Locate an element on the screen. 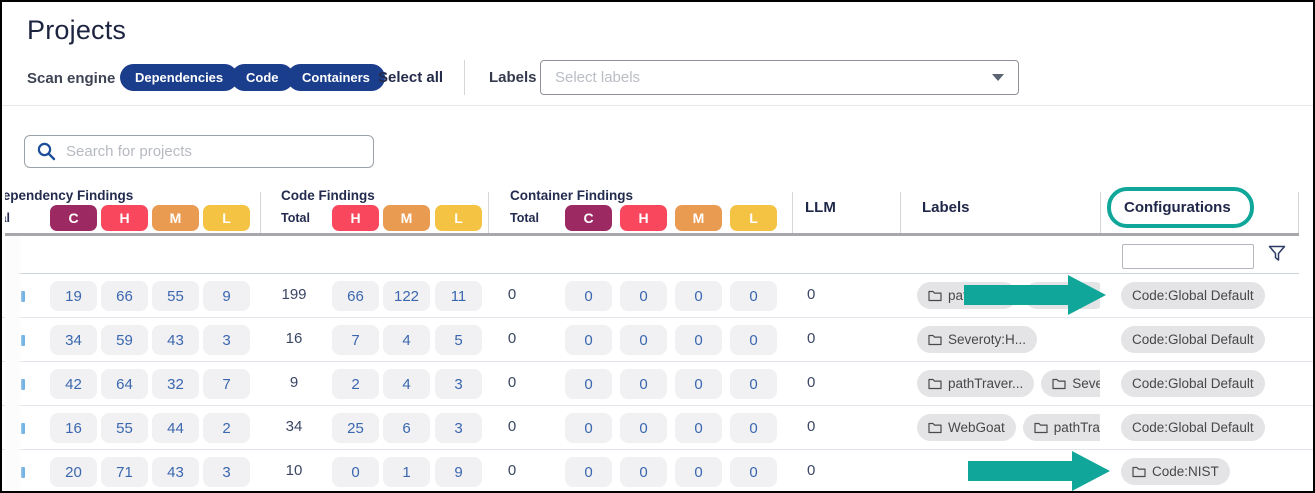 The width and height of the screenshot is (1315, 493). scan-engine-containers-toggle: Containers is located at coordinates (336, 77).